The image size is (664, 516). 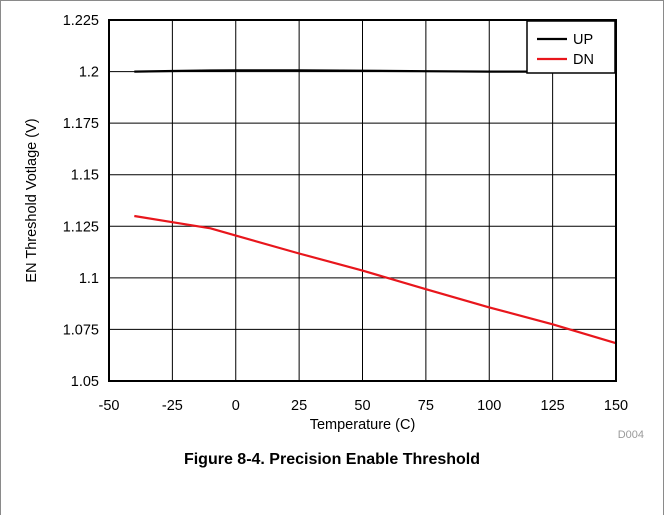 What do you see at coordinates (631, 435) in the screenshot?
I see `figure-code-label: D004` at bounding box center [631, 435].